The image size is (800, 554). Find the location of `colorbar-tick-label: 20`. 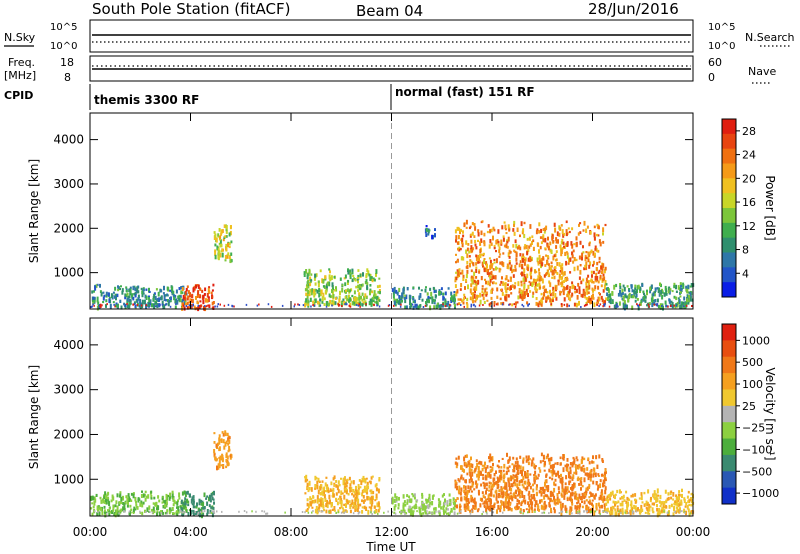

colorbar-tick-label: 20 is located at coordinates (749, 178).